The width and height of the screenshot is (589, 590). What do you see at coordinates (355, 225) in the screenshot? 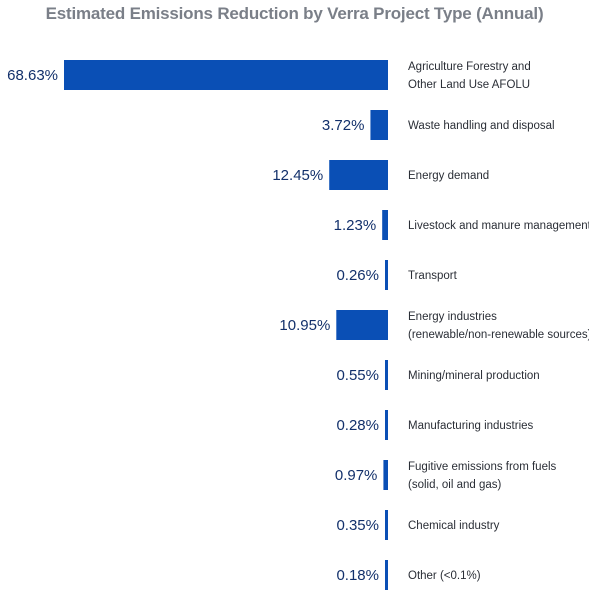
I see `value-label-3: 1.23%` at bounding box center [355, 225].